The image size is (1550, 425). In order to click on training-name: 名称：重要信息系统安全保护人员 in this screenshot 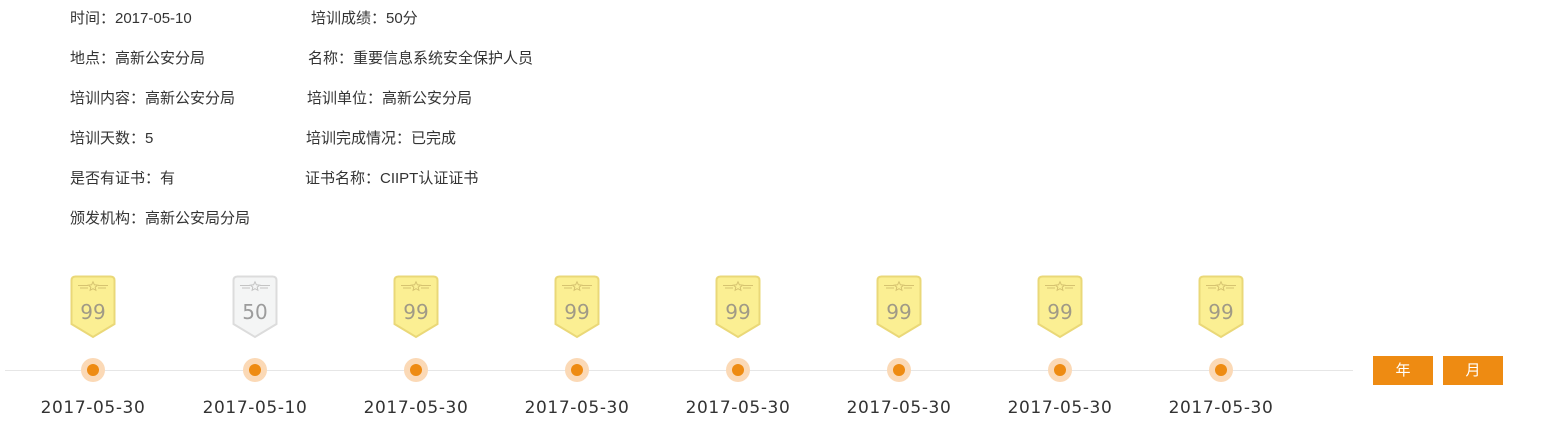, I will do `click(421, 58)`.